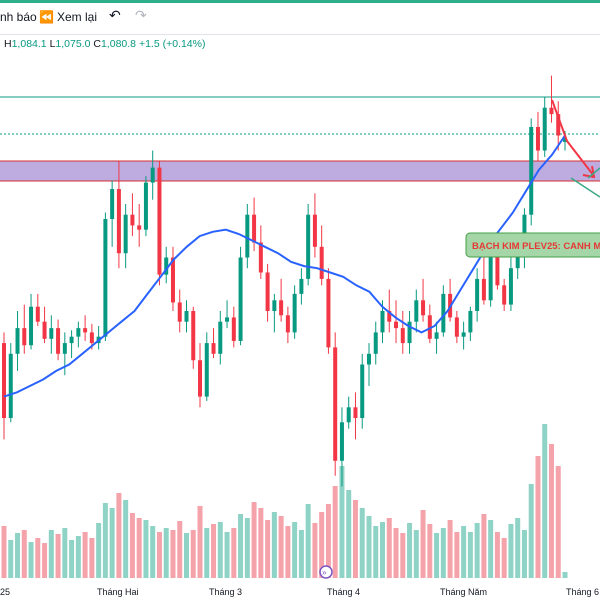 The width and height of the screenshot is (600, 600). What do you see at coordinates (573, 139) in the screenshot?
I see `down-arrow-drawing` at bounding box center [573, 139].